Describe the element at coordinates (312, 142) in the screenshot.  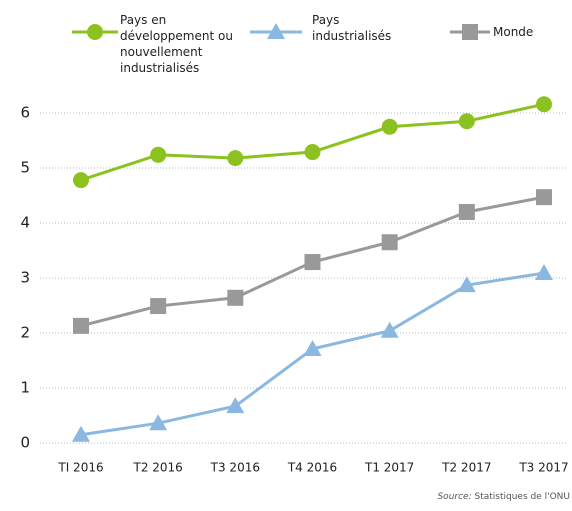
I see `series-line` at that location.